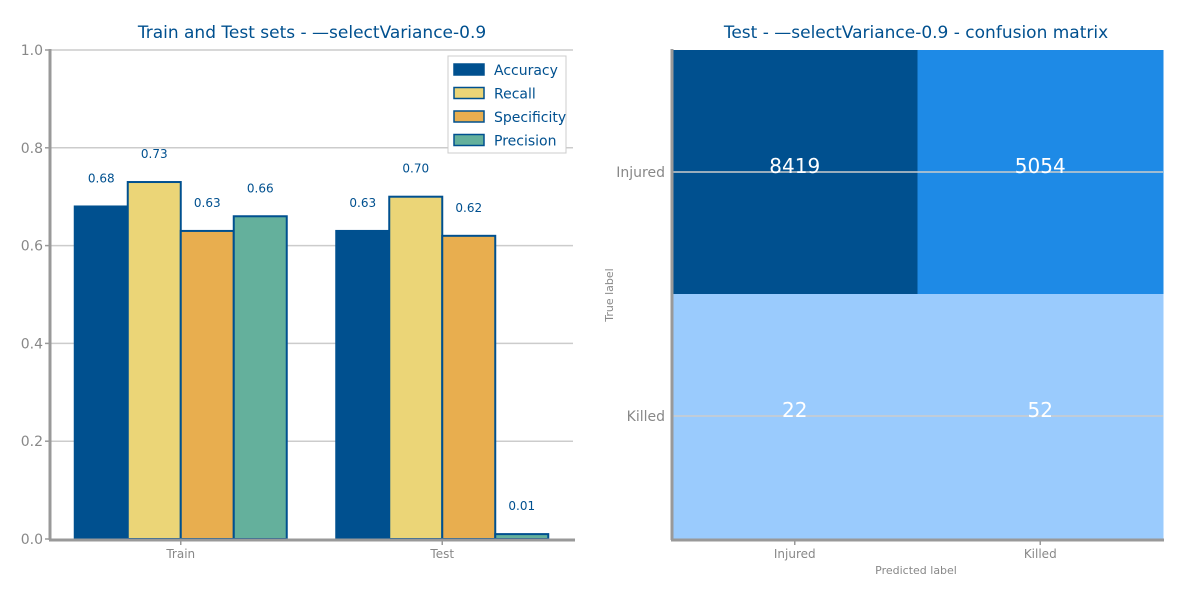 Image resolution: width=1200 pixels, height=600 pixels. I want to click on legend-entry-precision: Precision, so click(525, 142).